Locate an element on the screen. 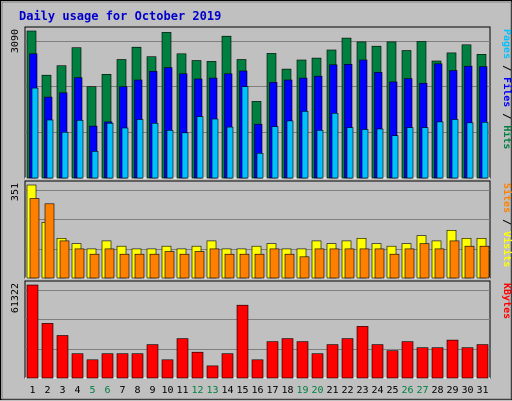 This screenshot has width=512, height=401. day-label-9: 9 is located at coordinates (152, 390).